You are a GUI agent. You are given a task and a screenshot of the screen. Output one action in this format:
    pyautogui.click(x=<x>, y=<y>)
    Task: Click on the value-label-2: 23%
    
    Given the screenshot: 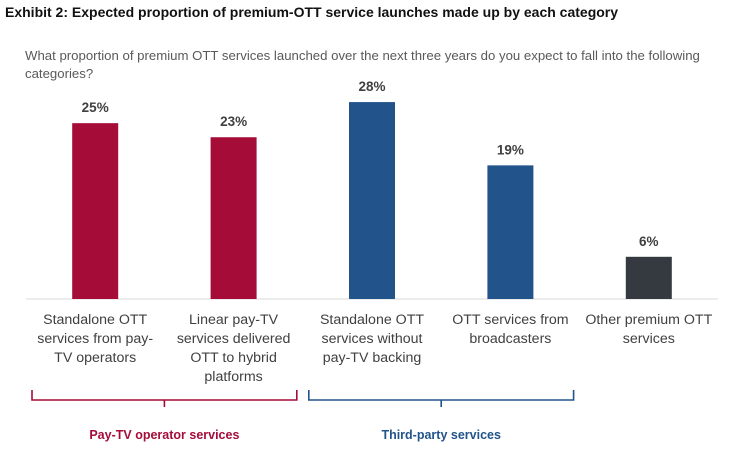 What is the action you would take?
    pyautogui.click(x=233, y=121)
    